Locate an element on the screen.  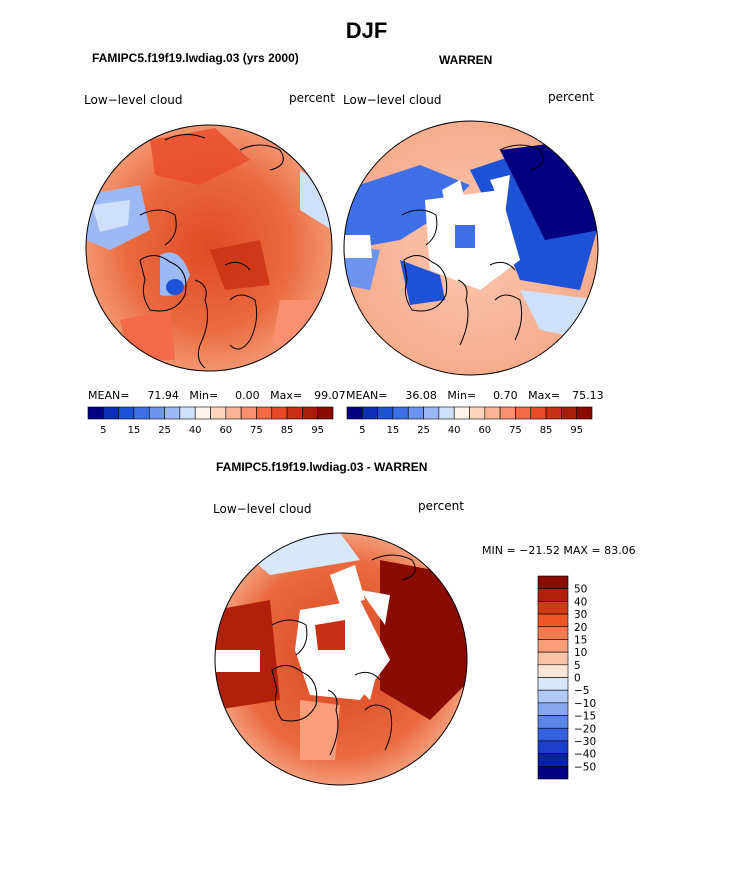
colorbar-diff-tick-label: 20 is located at coordinates (580, 628).